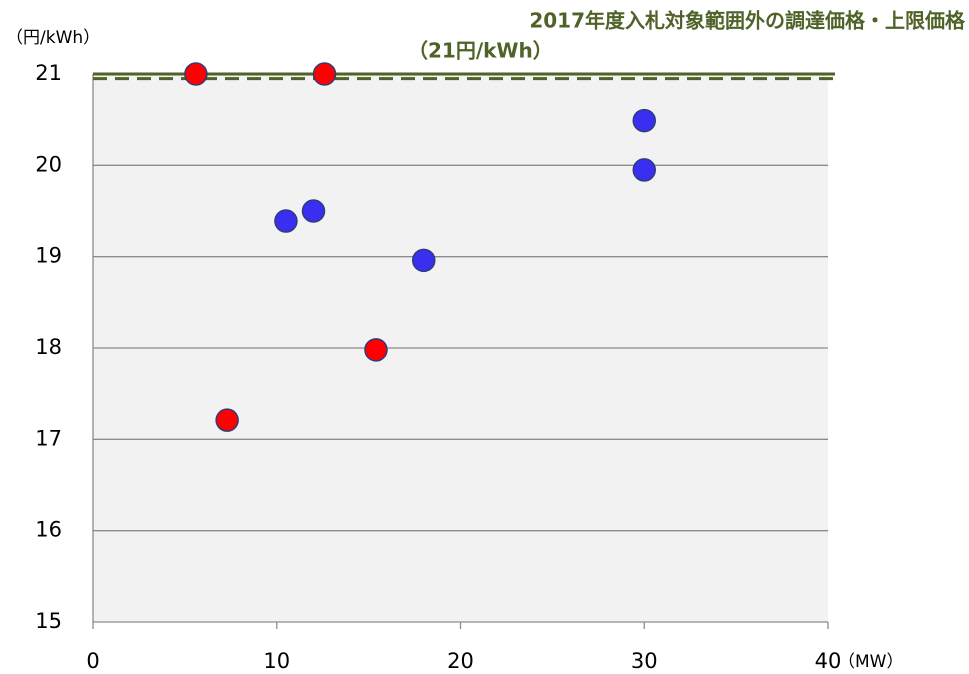 Image resolution: width=969 pixels, height=674 pixels. I want to click on y-tick-label: 18, so click(48, 347).